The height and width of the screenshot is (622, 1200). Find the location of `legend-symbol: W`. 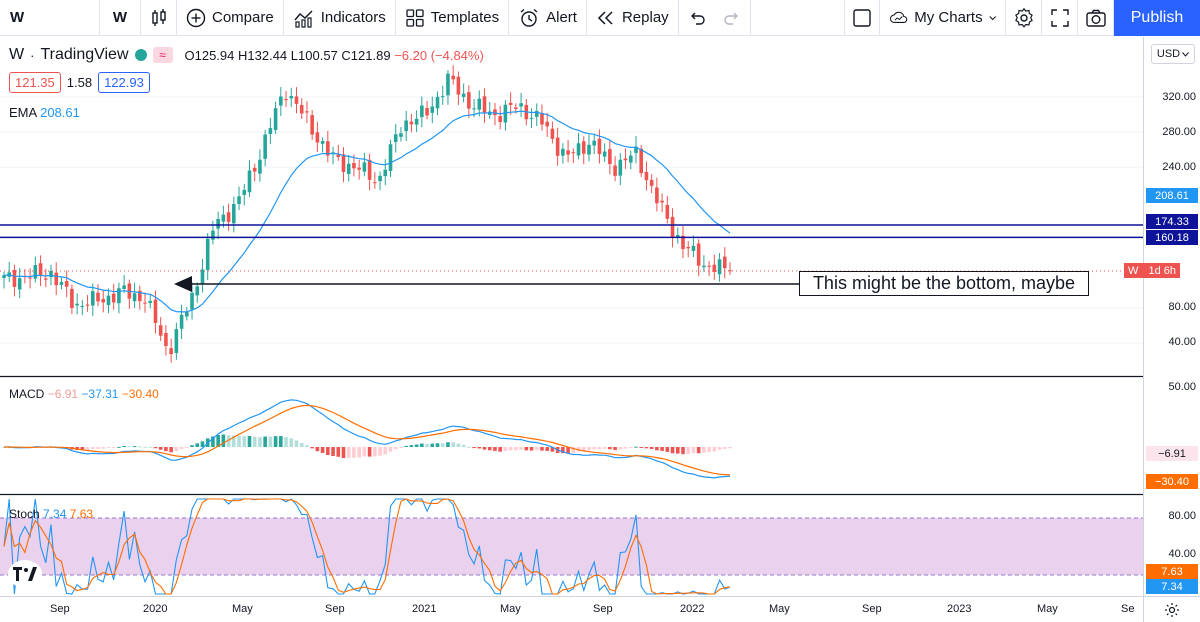

legend-symbol: W is located at coordinates (17, 54).